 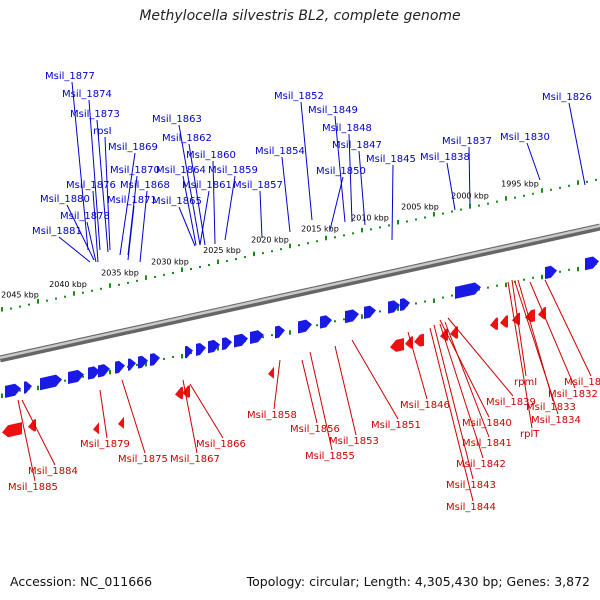 I want to click on forward-gene-label: Msil_1876, so click(x=91, y=185).